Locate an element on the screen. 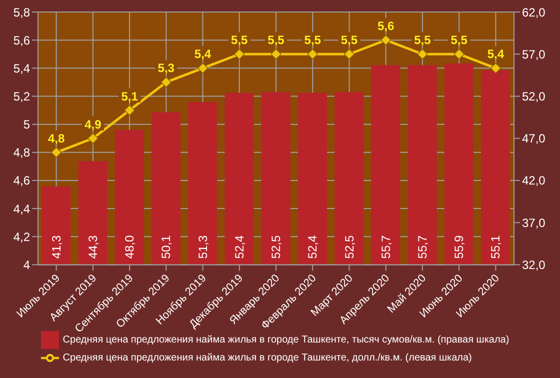  data-label: 50,1 is located at coordinates (166, 247).